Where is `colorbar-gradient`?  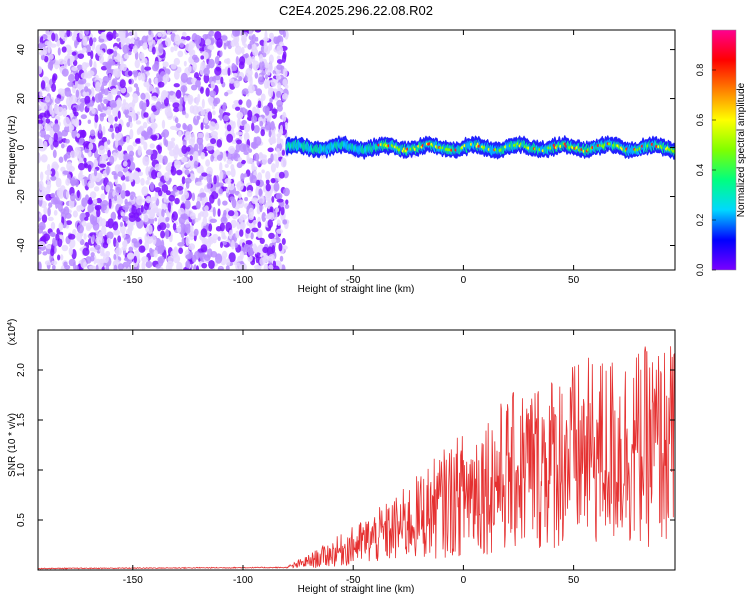
colorbar-gradient is located at coordinates (724, 150).